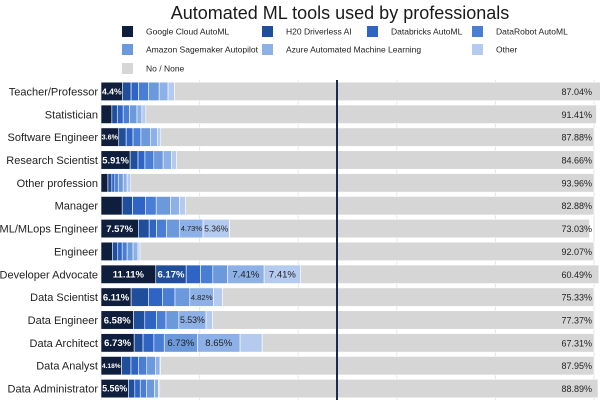  Describe the element at coordinates (192, 320) in the screenshot. I see `data-label: 5.53%` at that location.